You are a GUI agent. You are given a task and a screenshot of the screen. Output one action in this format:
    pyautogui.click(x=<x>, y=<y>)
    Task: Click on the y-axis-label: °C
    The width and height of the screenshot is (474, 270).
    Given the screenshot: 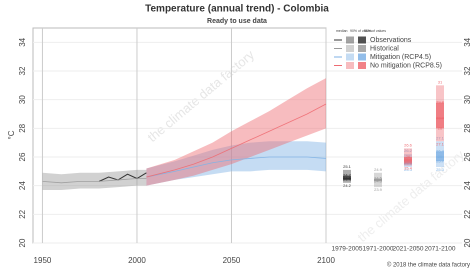 What is the action you would take?
    pyautogui.click(x=11, y=134)
    